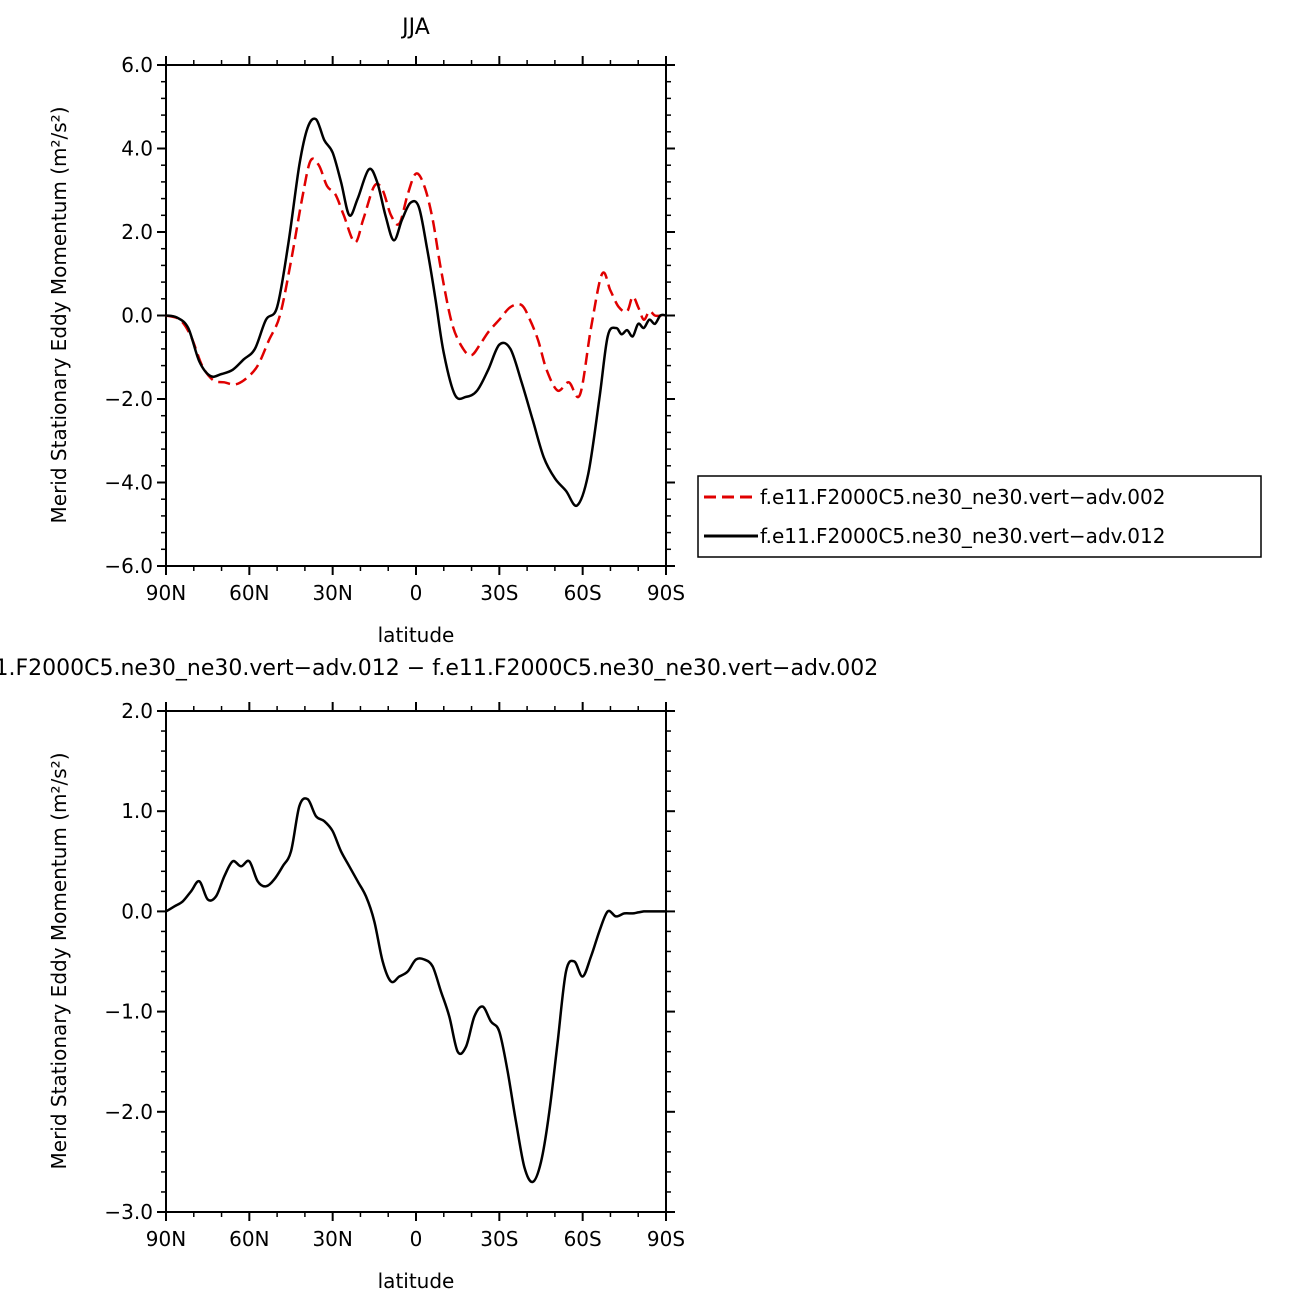 This screenshot has width=1306, height=1303. I want to click on legend-box, so click(979, 516).